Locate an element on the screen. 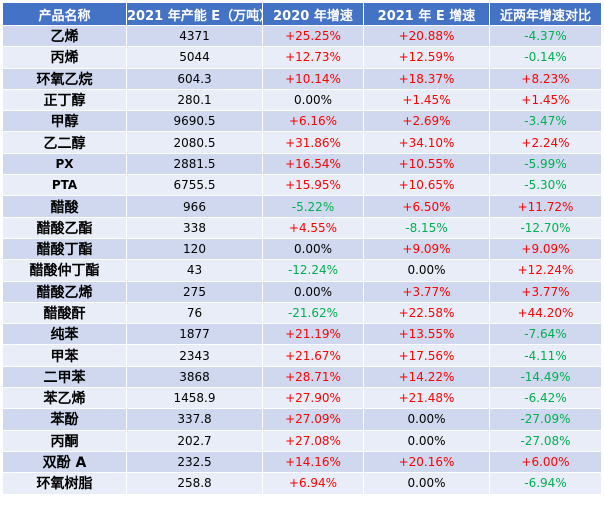 The width and height of the screenshot is (604, 506). table-row: 乙烯 4371 +25.25% +20.88% -4.37% is located at coordinates (302, 36).